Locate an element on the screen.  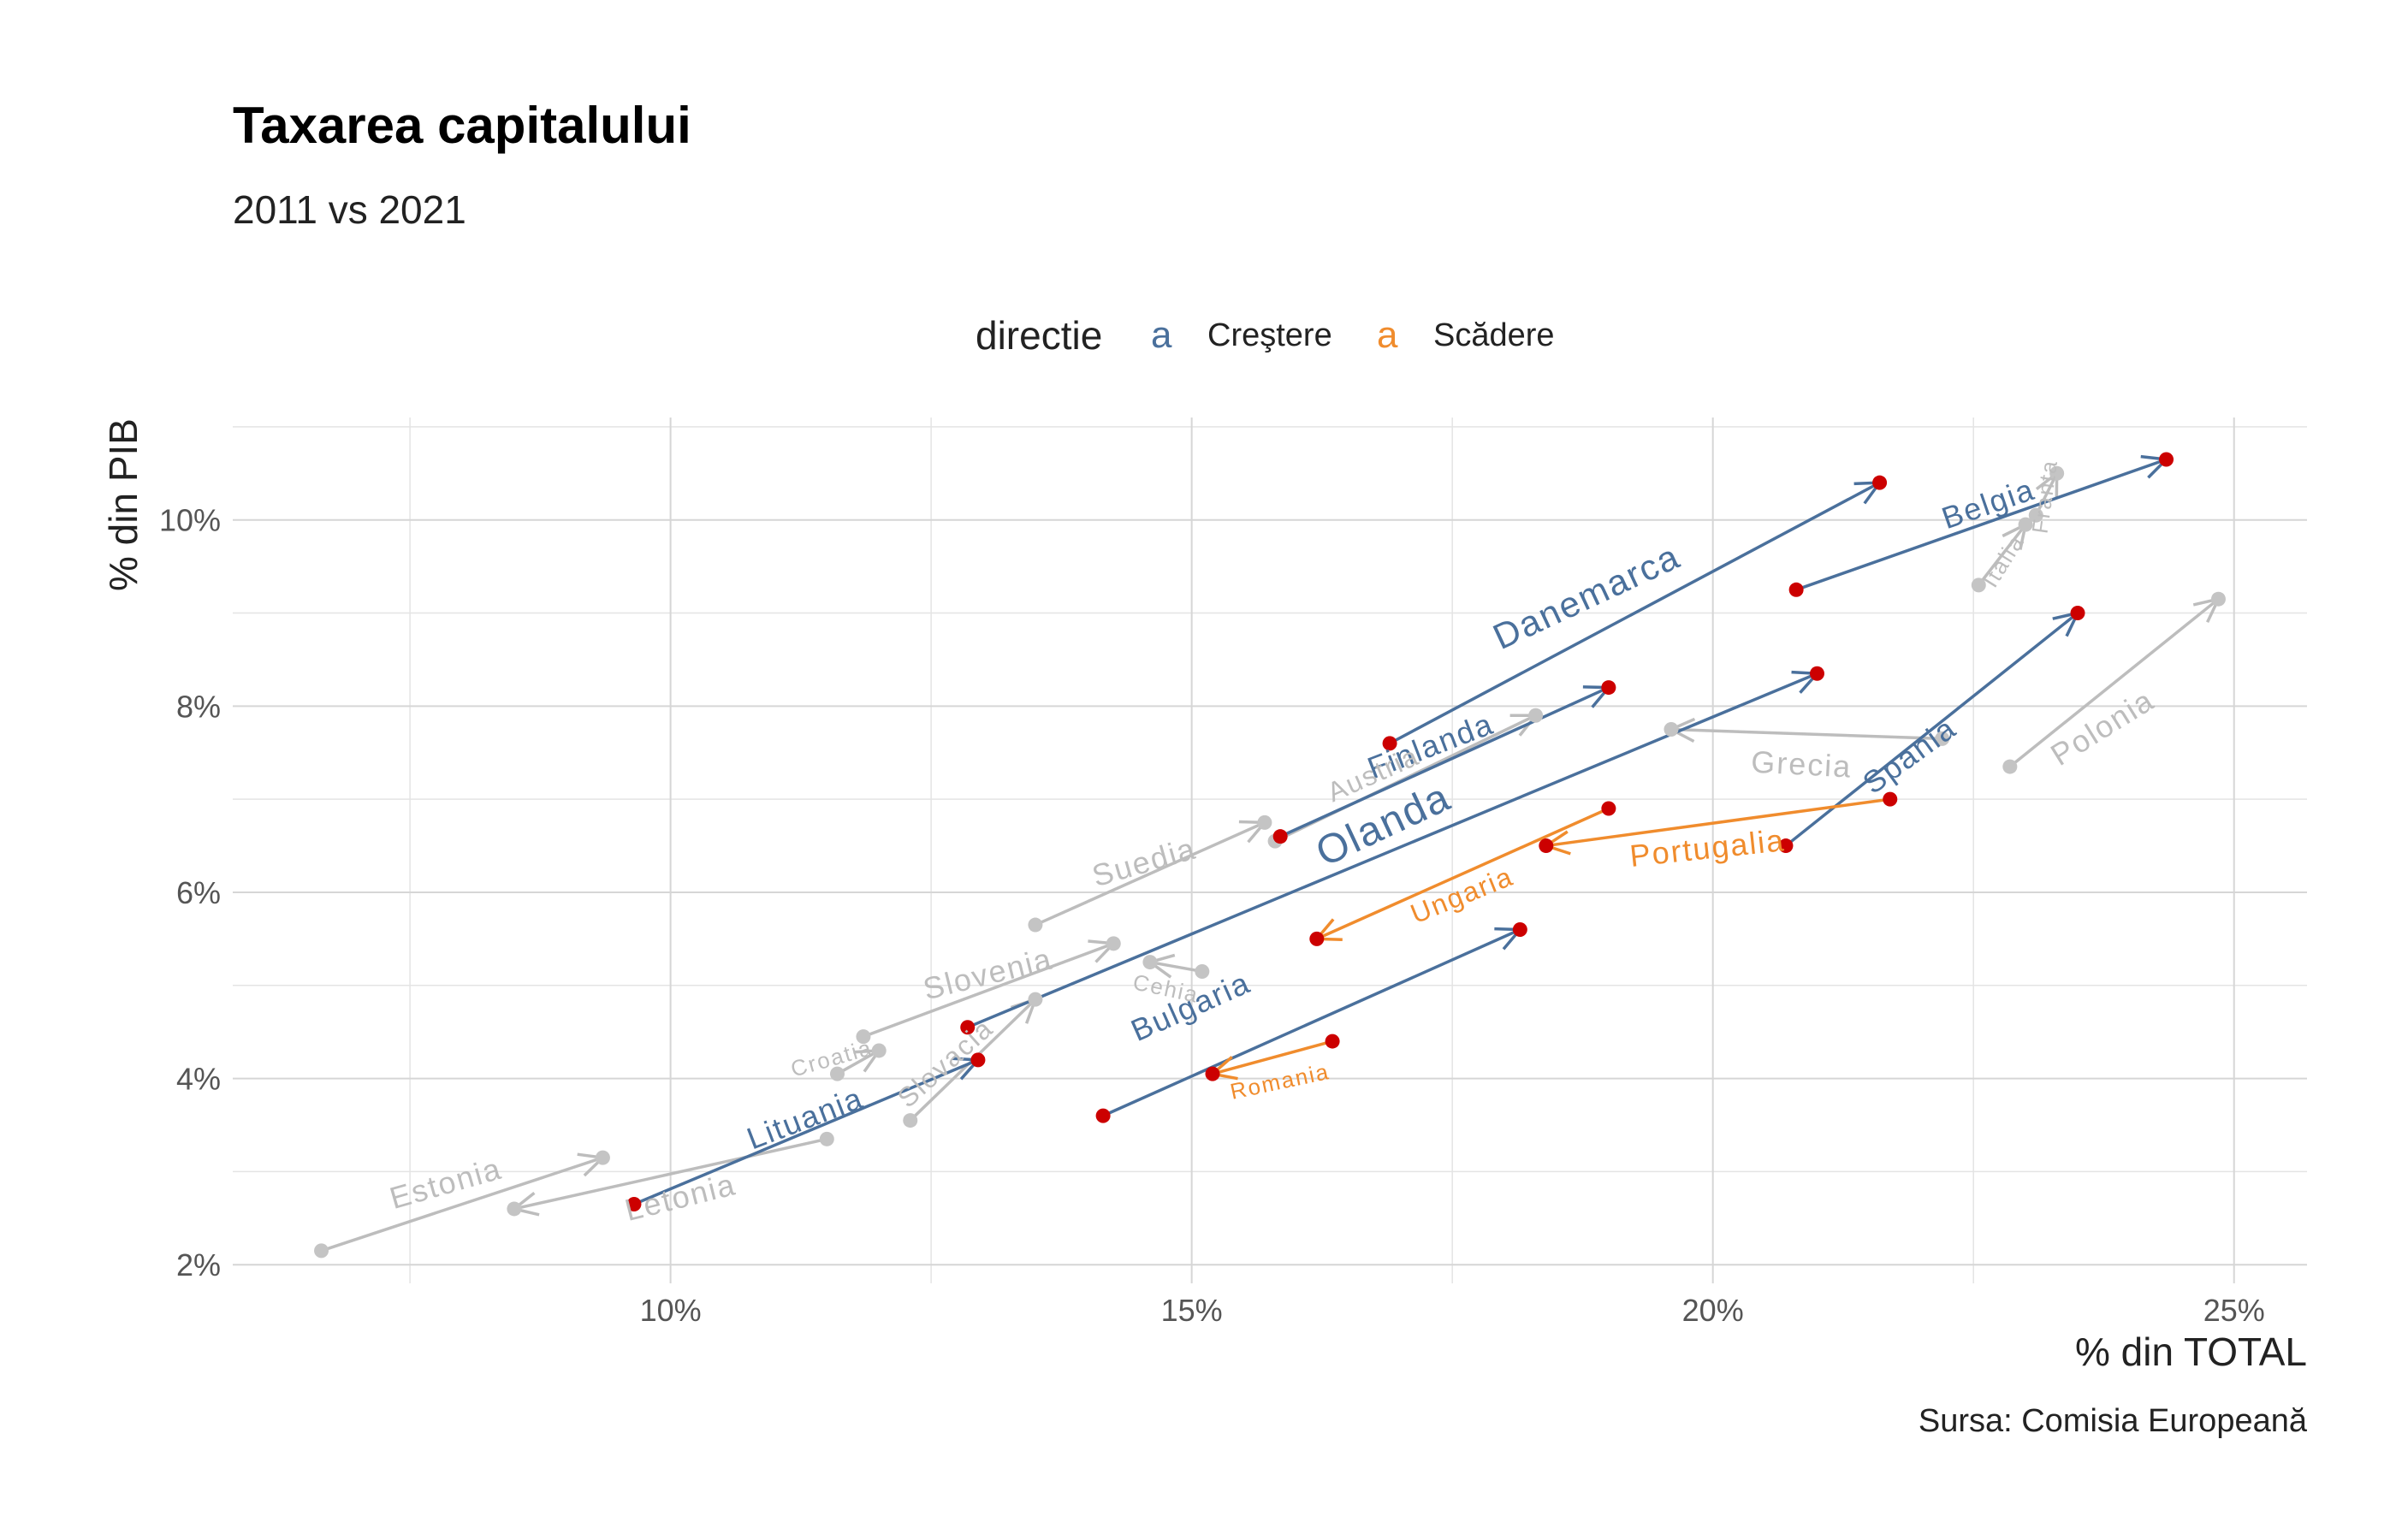
point-2021-ungaria is located at coordinates (1317, 938).